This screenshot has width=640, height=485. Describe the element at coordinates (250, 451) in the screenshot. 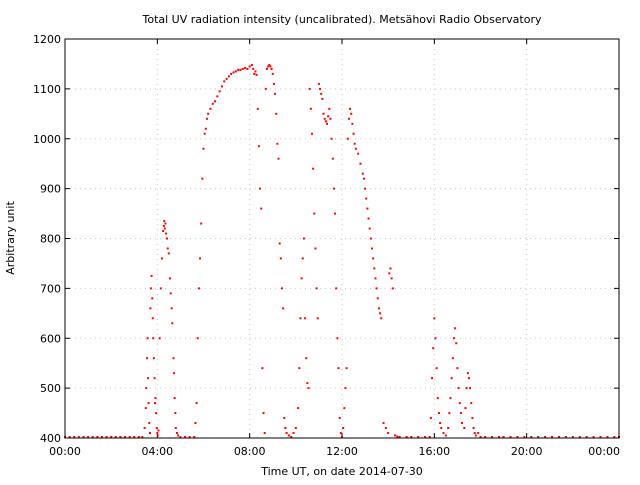

I see `x-tick-label: 08:00` at that location.